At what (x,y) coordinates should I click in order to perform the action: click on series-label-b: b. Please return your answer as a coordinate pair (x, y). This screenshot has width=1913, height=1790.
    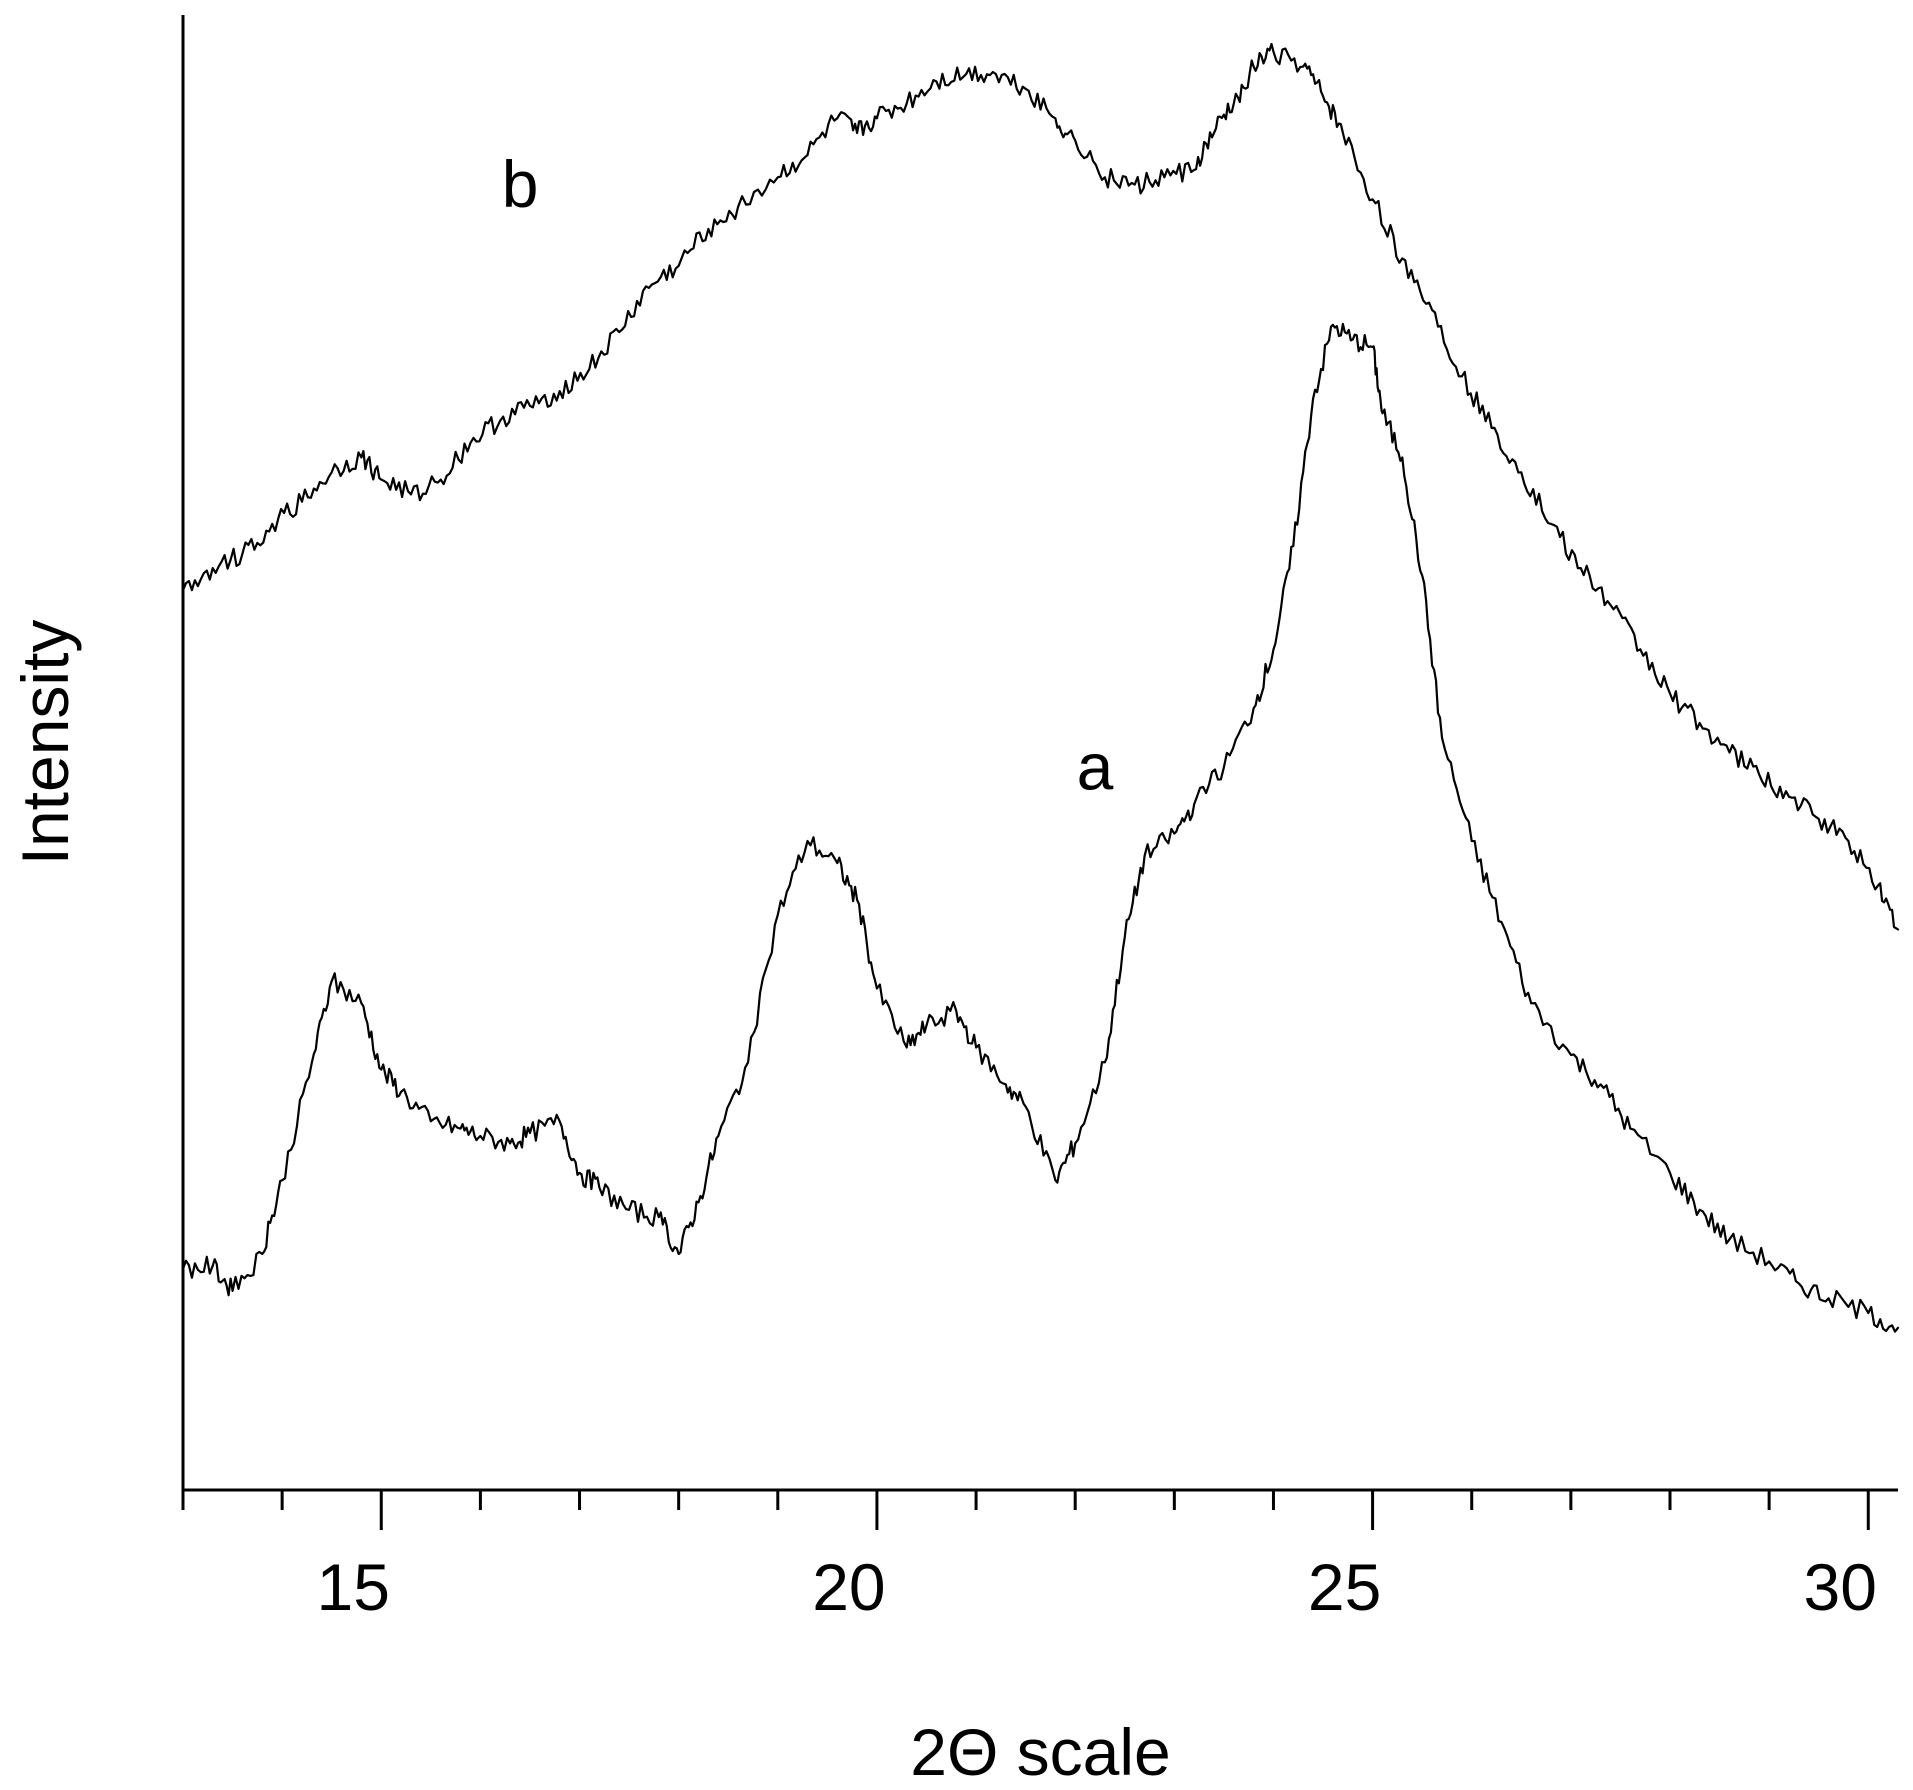
    Looking at the image, I should click on (520, 184).